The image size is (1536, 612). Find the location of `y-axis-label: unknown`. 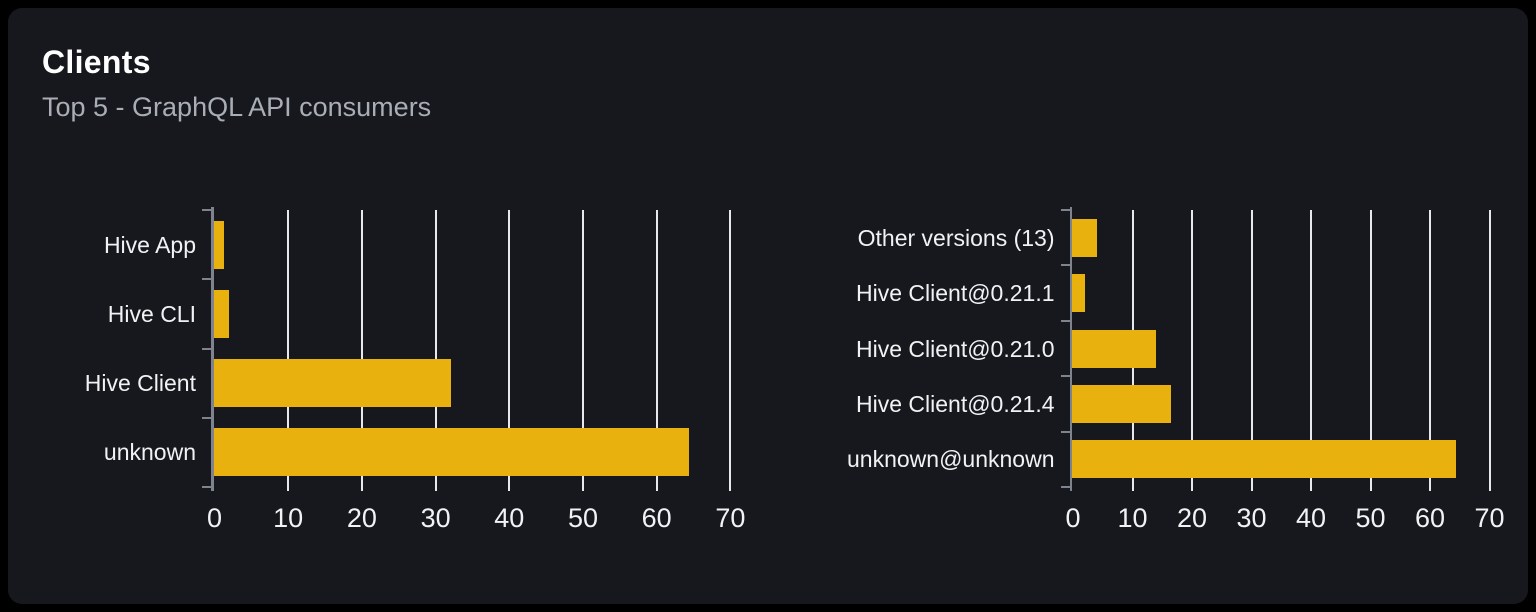

y-axis-label: unknown is located at coordinates (149, 452).